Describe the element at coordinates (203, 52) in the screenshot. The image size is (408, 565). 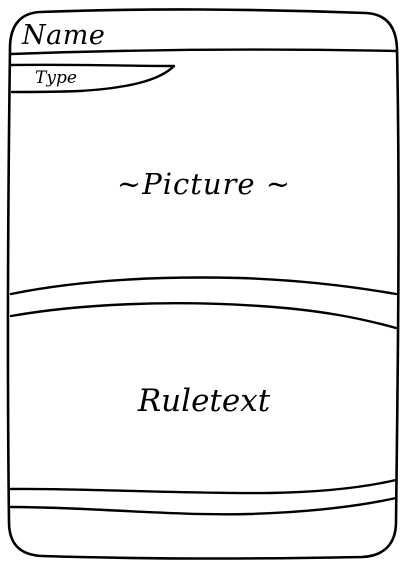
I see `name-divider` at that location.